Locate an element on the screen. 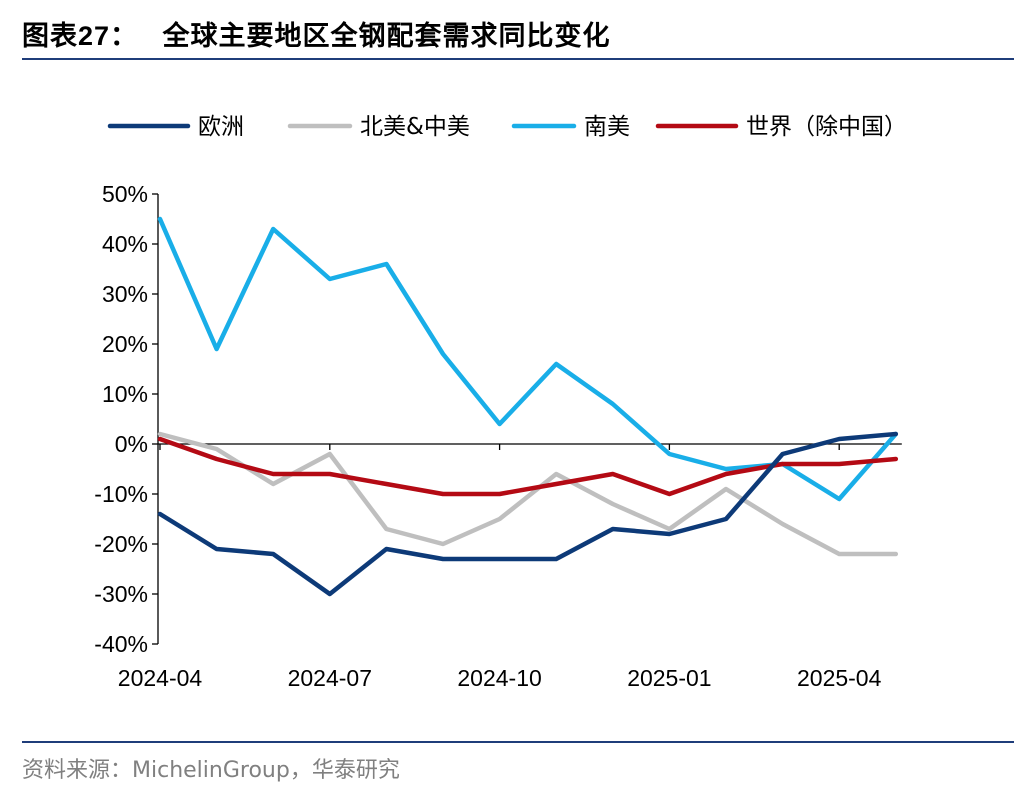 This screenshot has width=1036, height=792. figure-title: 全球主要地区全钢配套需求同比变化 is located at coordinates (386, 36).